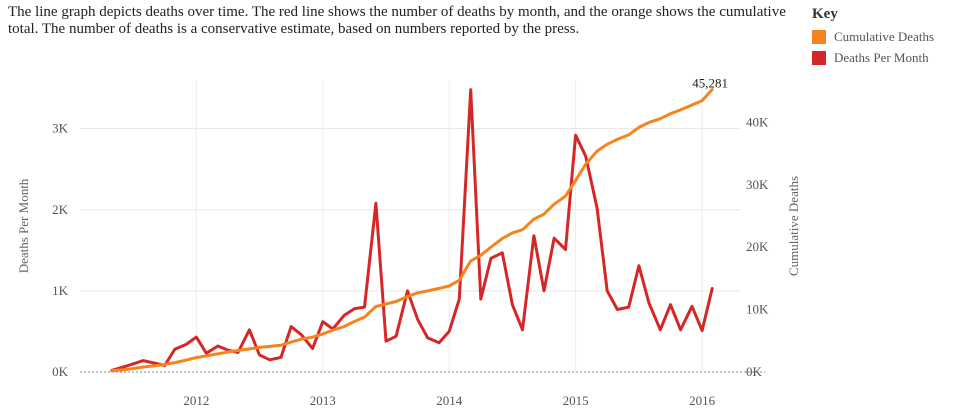  I want to click on legend-swatch-per-month, so click(819, 58).